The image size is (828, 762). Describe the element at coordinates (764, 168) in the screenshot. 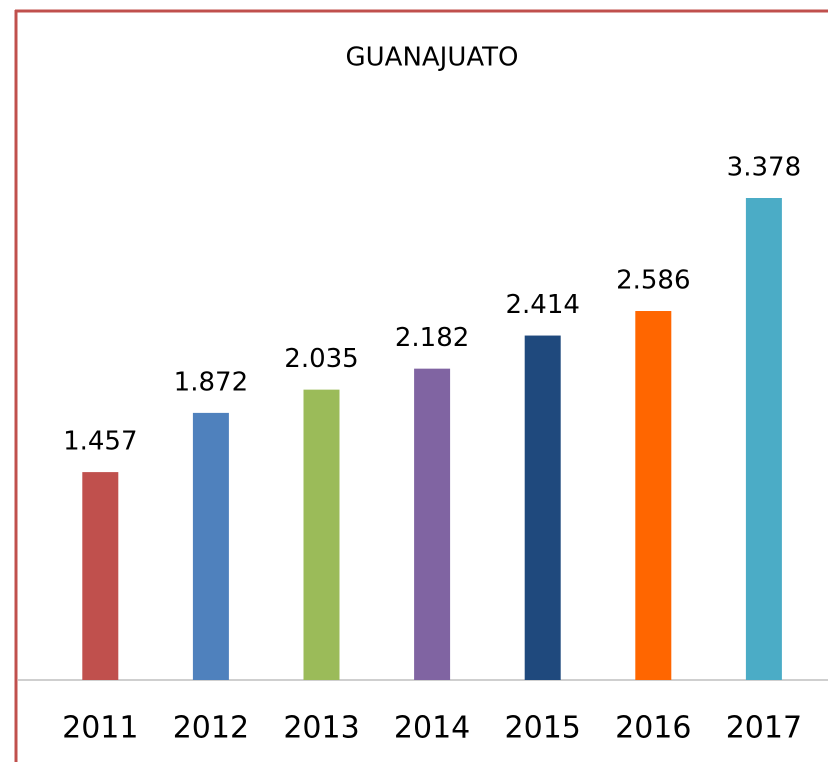

I see `data-label: 3.378` at that location.